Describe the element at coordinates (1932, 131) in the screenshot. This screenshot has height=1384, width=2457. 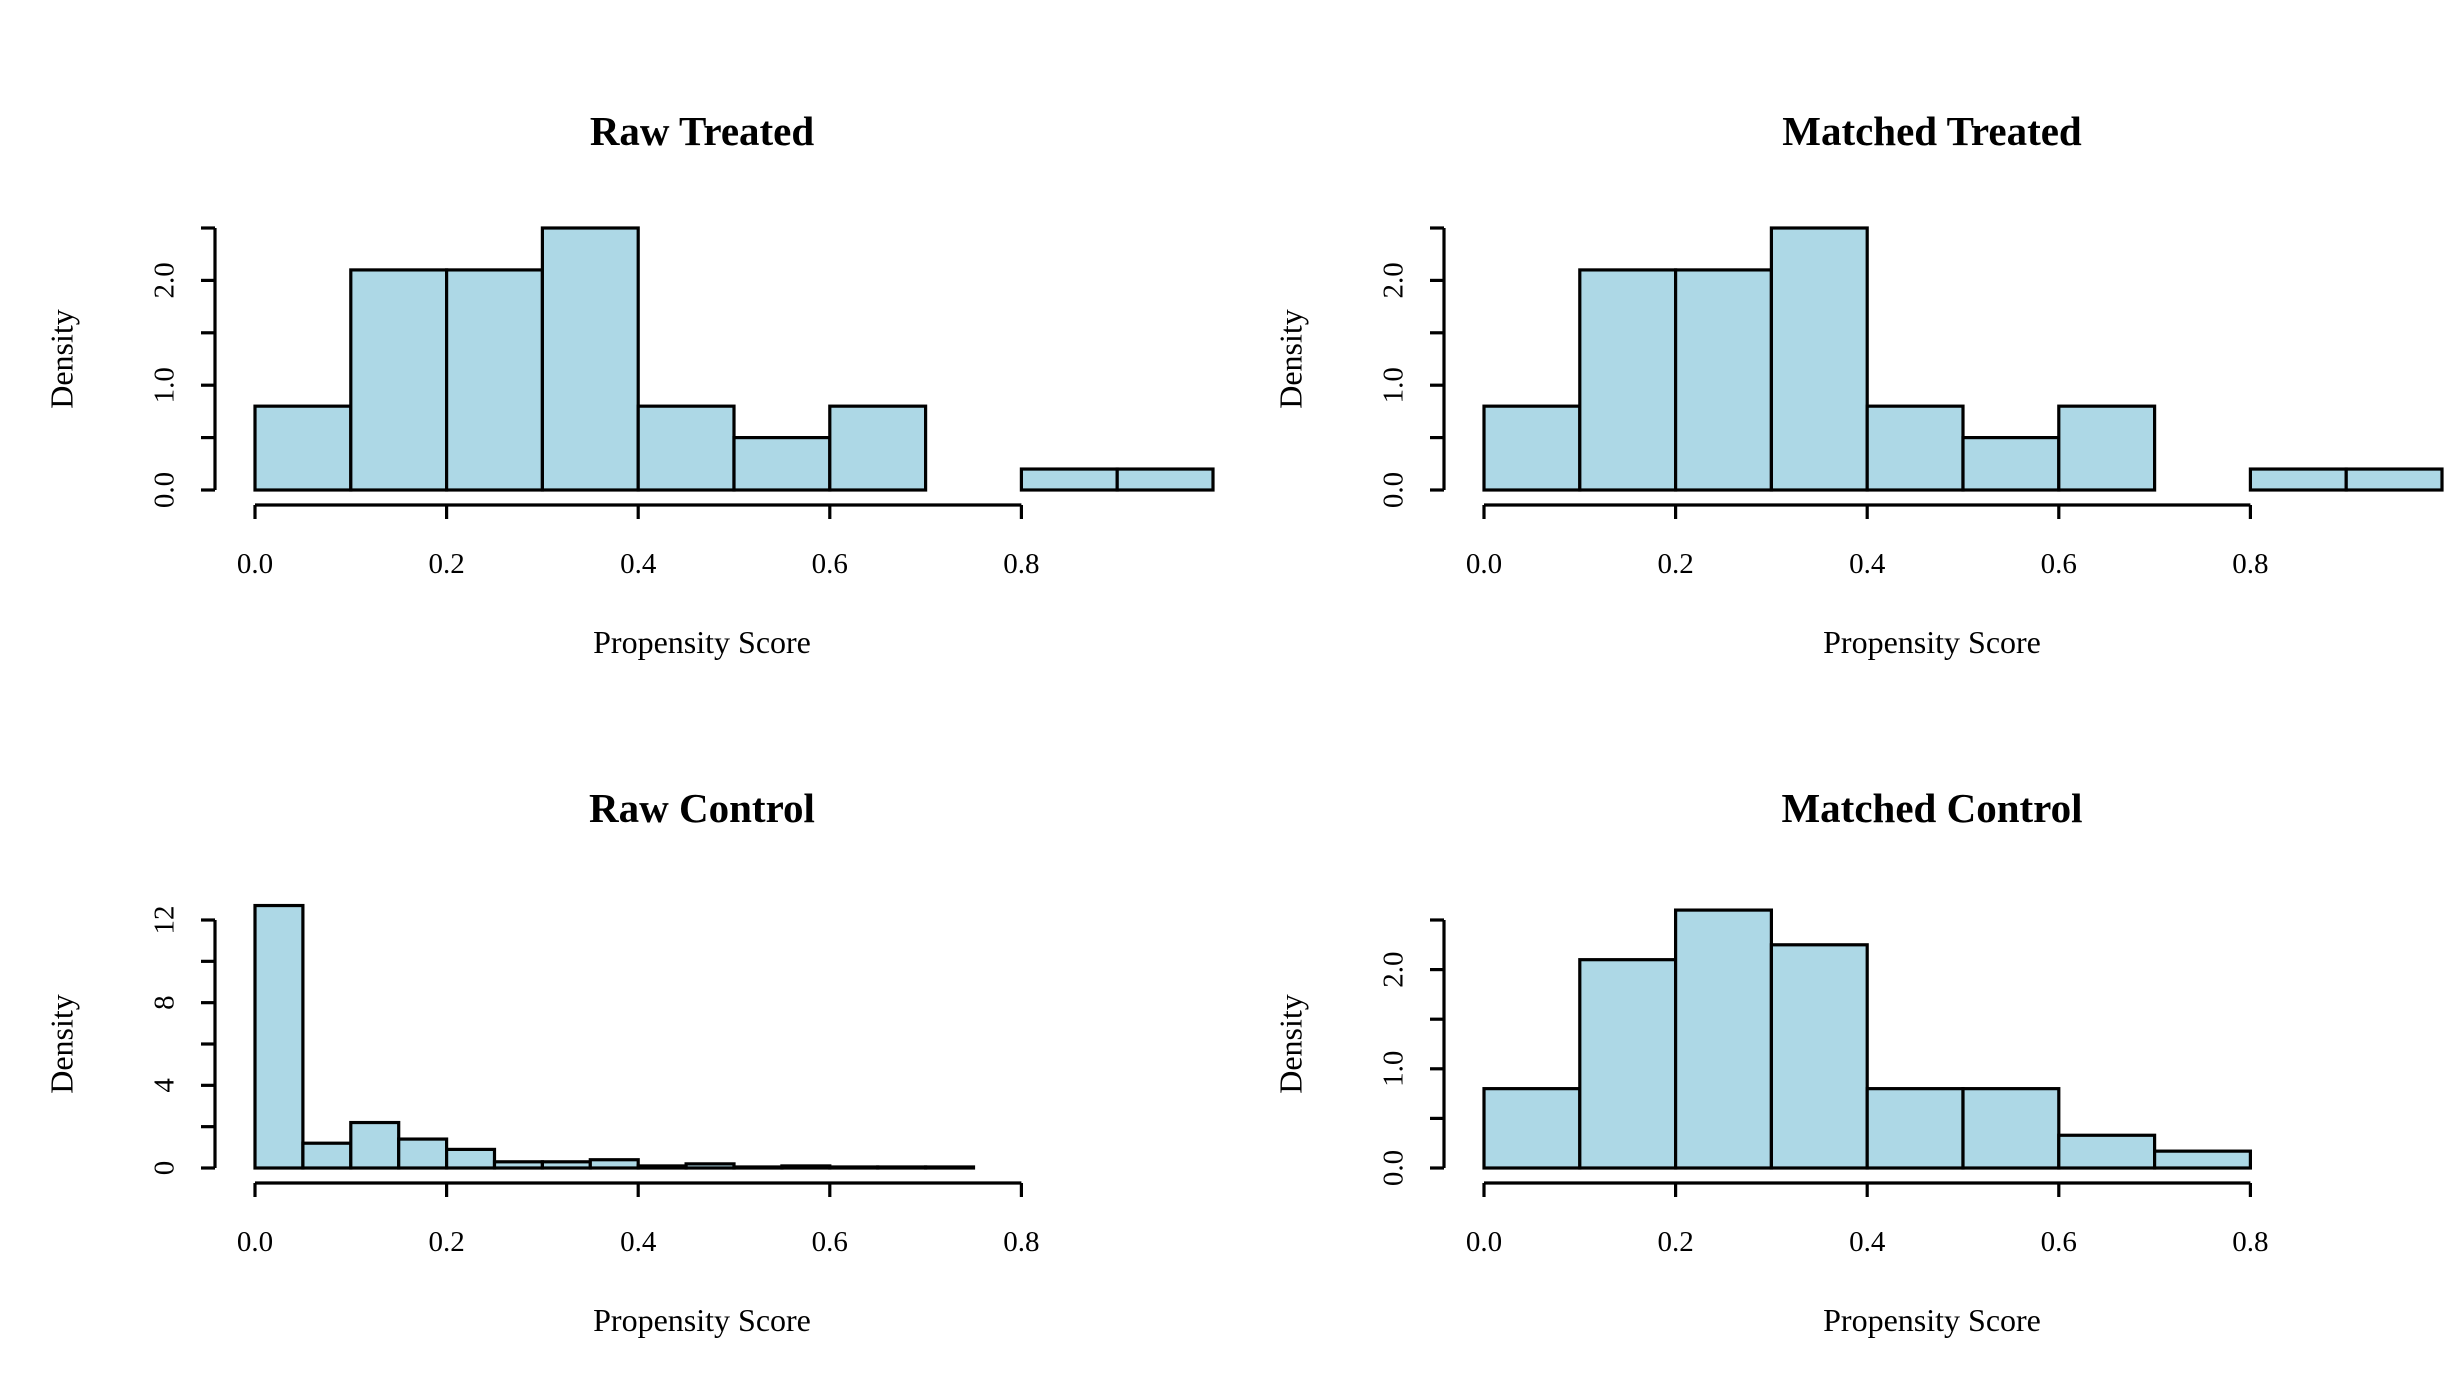
I see `chart-title: Matched Treated` at that location.